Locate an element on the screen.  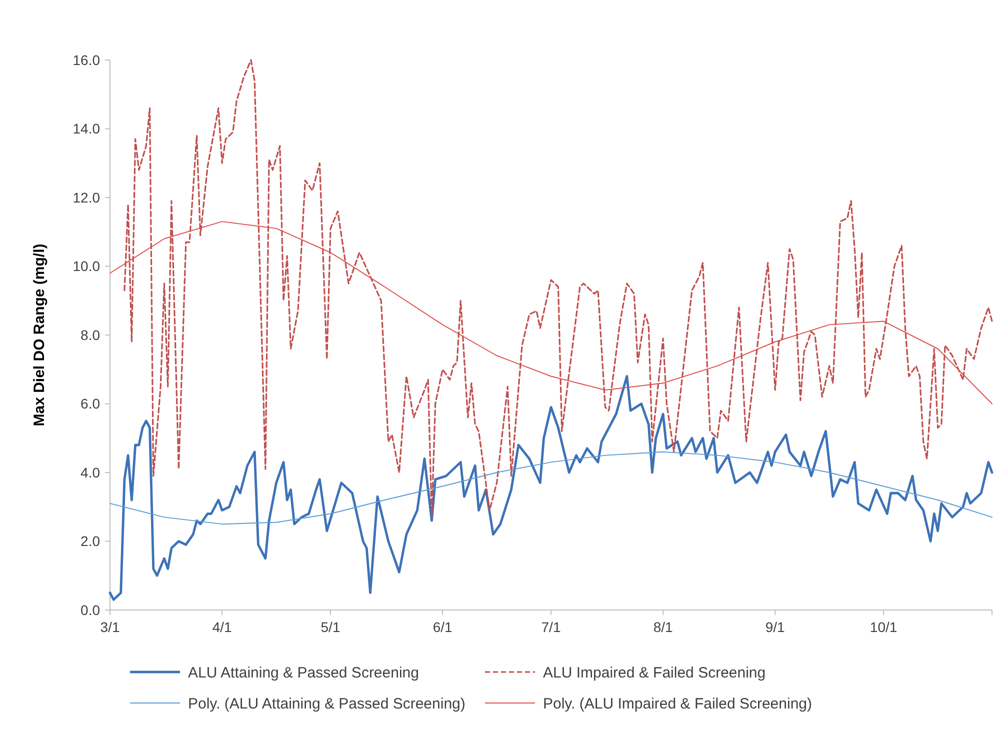
legend-label: Poly. (ALU Attaining & Passed Screening) is located at coordinates (327, 703).